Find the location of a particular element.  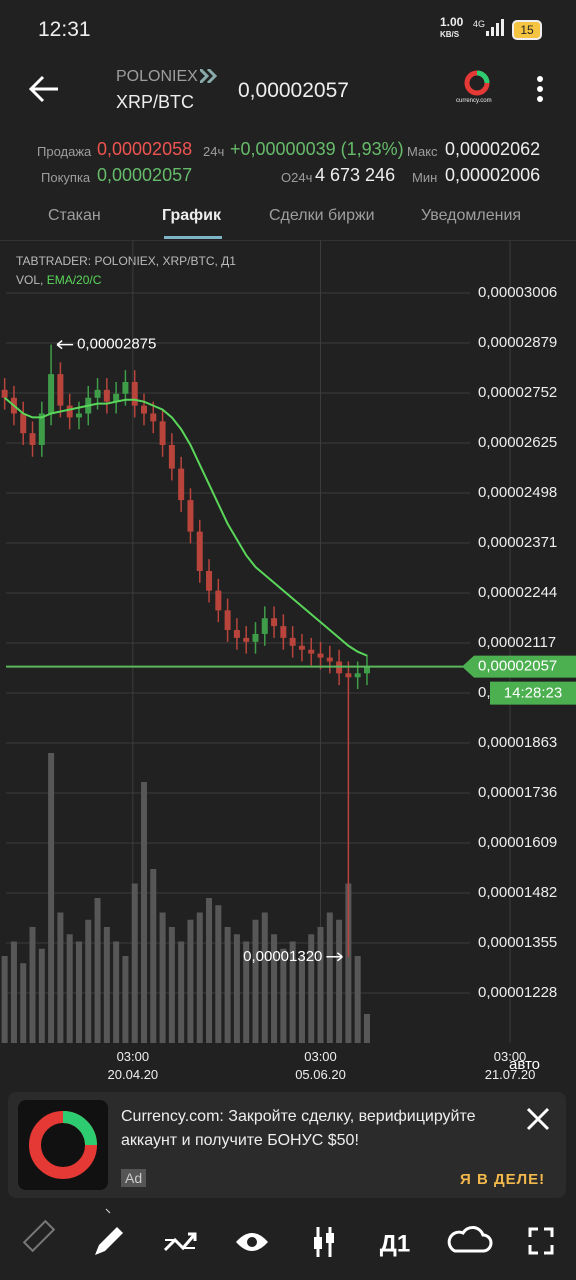

tab: Сделки биржи is located at coordinates (322, 215).